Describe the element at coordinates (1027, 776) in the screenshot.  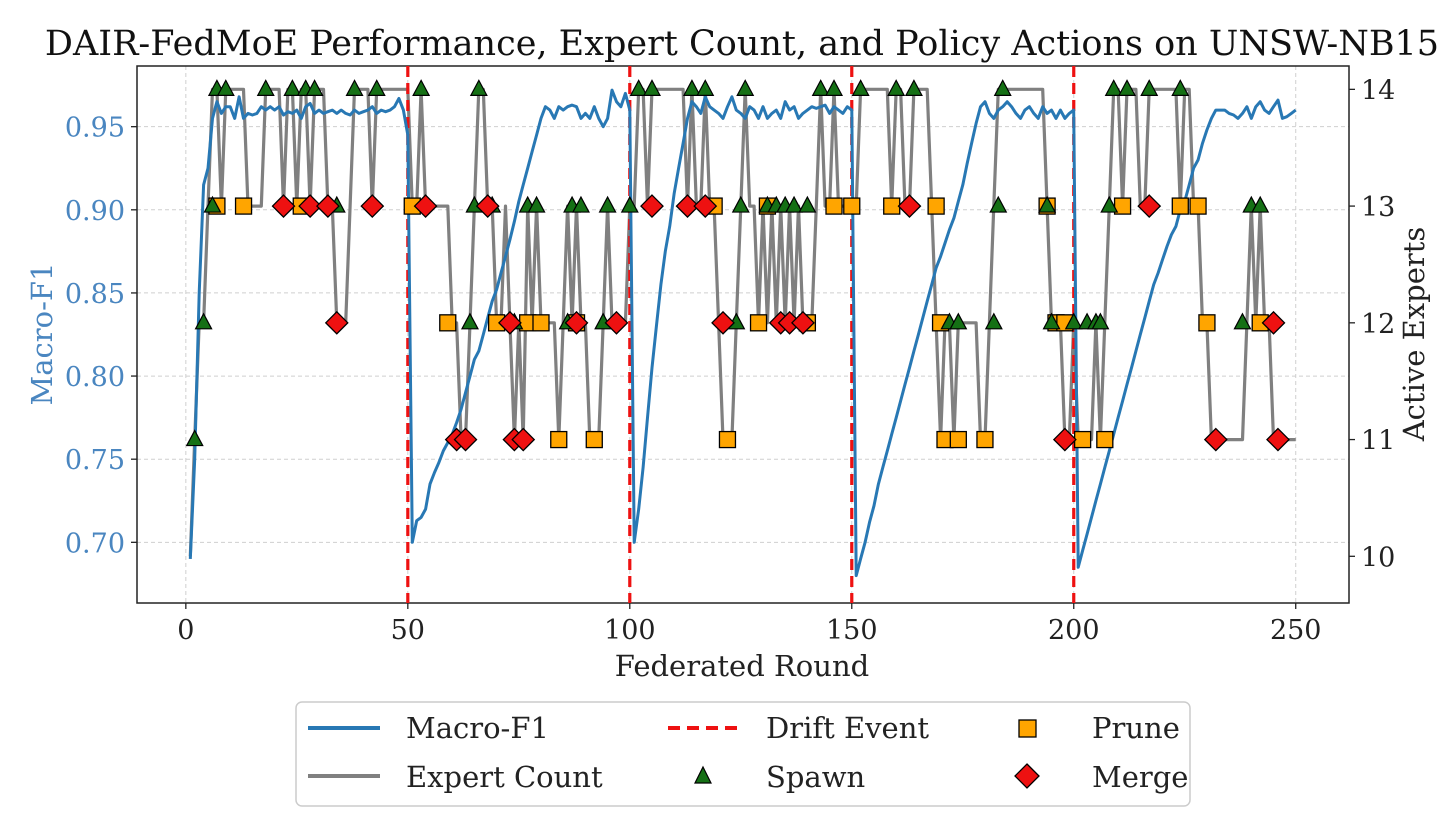
I see `legend-swatch-merge` at that location.